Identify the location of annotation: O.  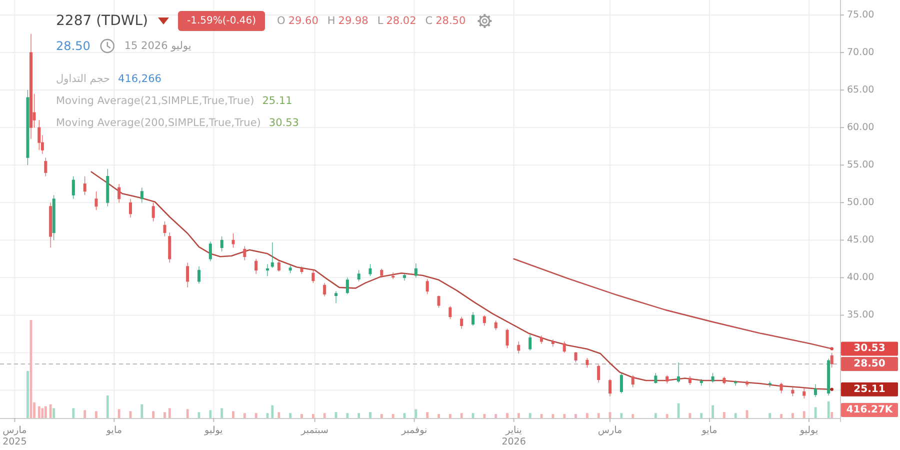
(281, 21).